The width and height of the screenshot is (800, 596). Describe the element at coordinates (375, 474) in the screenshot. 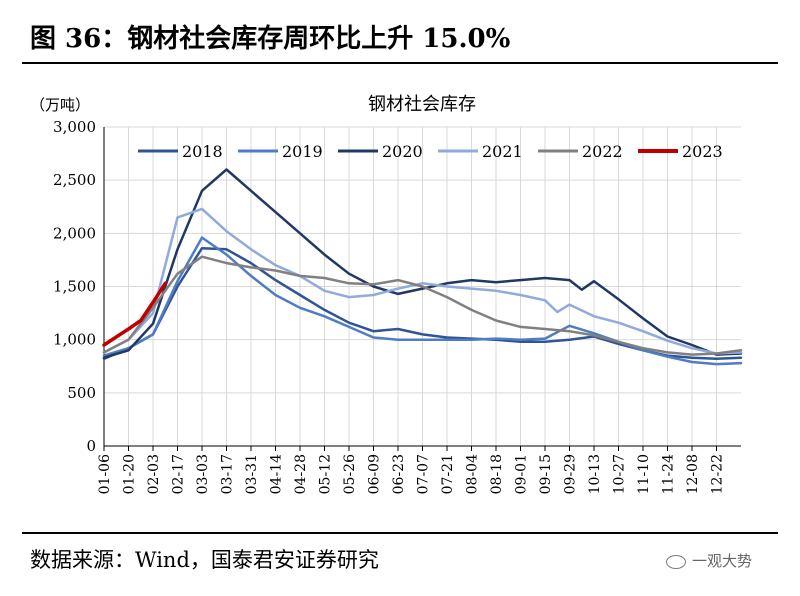

I see `x-tick-label: 06-09` at that location.